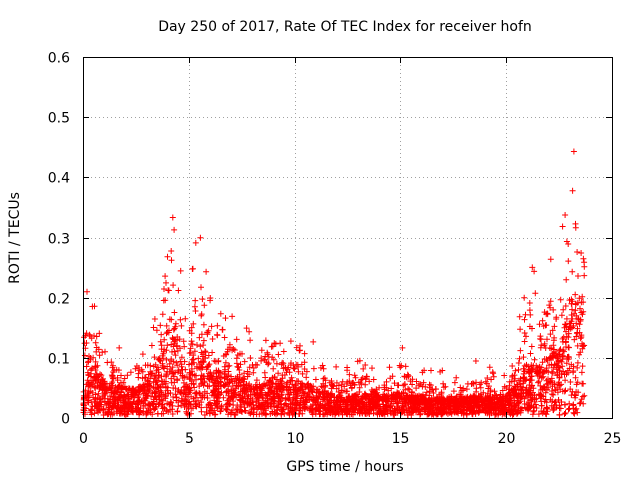  What do you see at coordinates (296, 439) in the screenshot?
I see `x-tick-label: 10` at bounding box center [296, 439].